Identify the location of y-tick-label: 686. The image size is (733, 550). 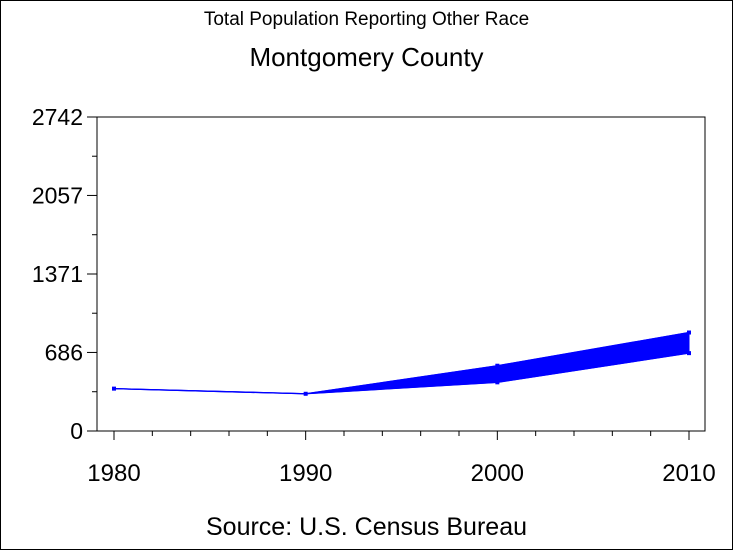
(64, 352).